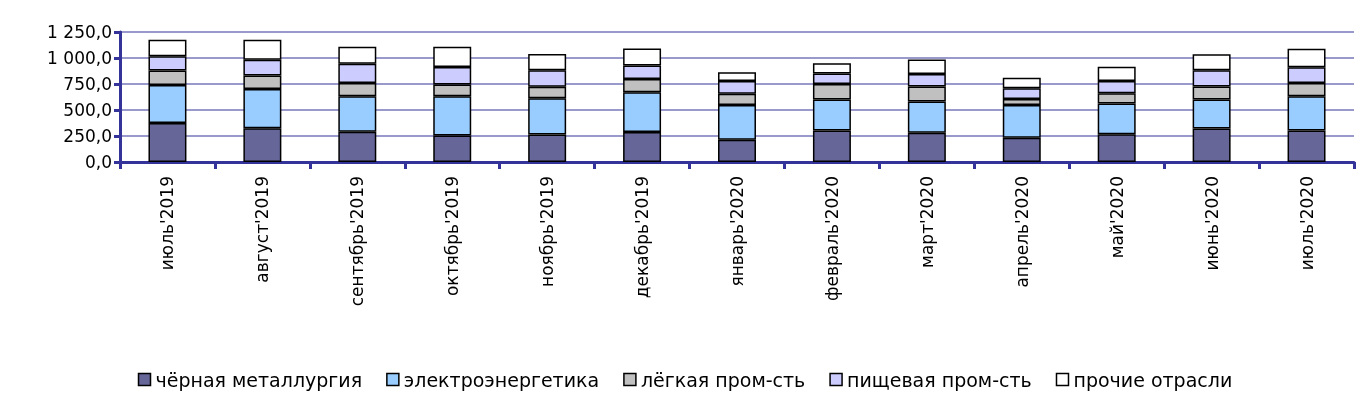 The width and height of the screenshot is (1370, 402). Describe the element at coordinates (1116, 217) in the screenshot. I see `x-tick-label: май'2020` at that location.